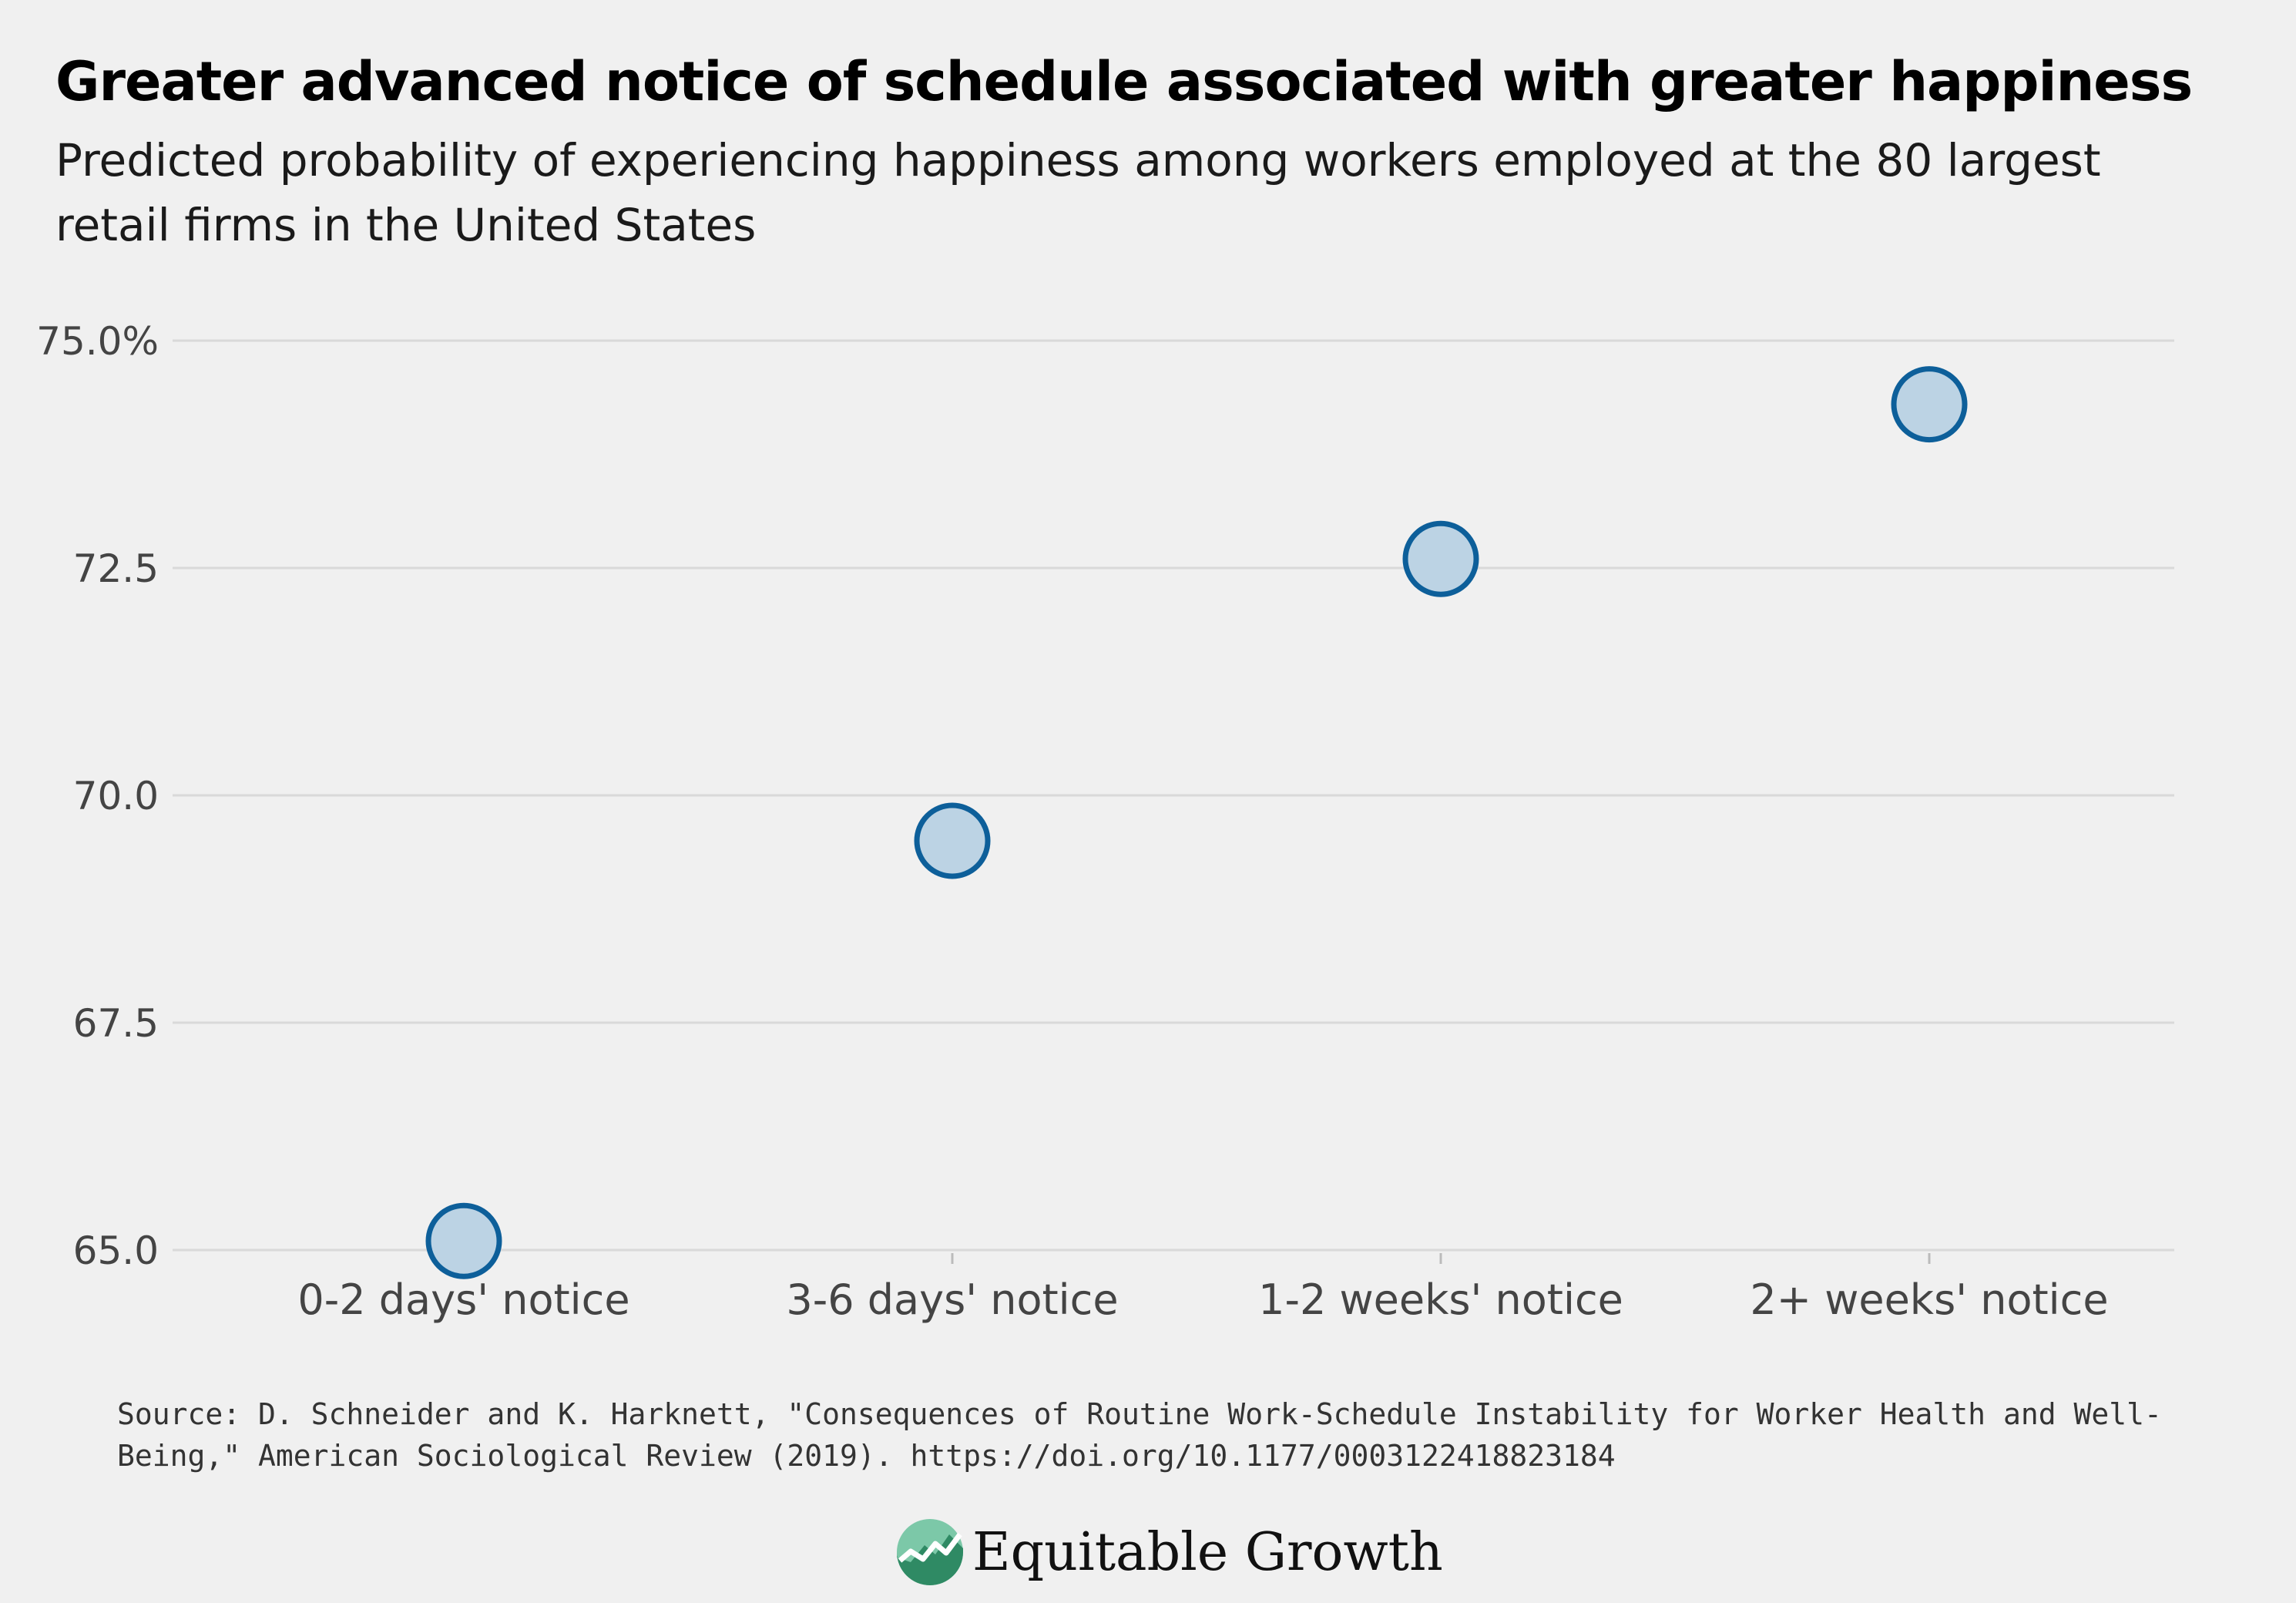 The image size is (2296, 1603). I want to click on y-tick-label: 70.0, so click(116, 796).